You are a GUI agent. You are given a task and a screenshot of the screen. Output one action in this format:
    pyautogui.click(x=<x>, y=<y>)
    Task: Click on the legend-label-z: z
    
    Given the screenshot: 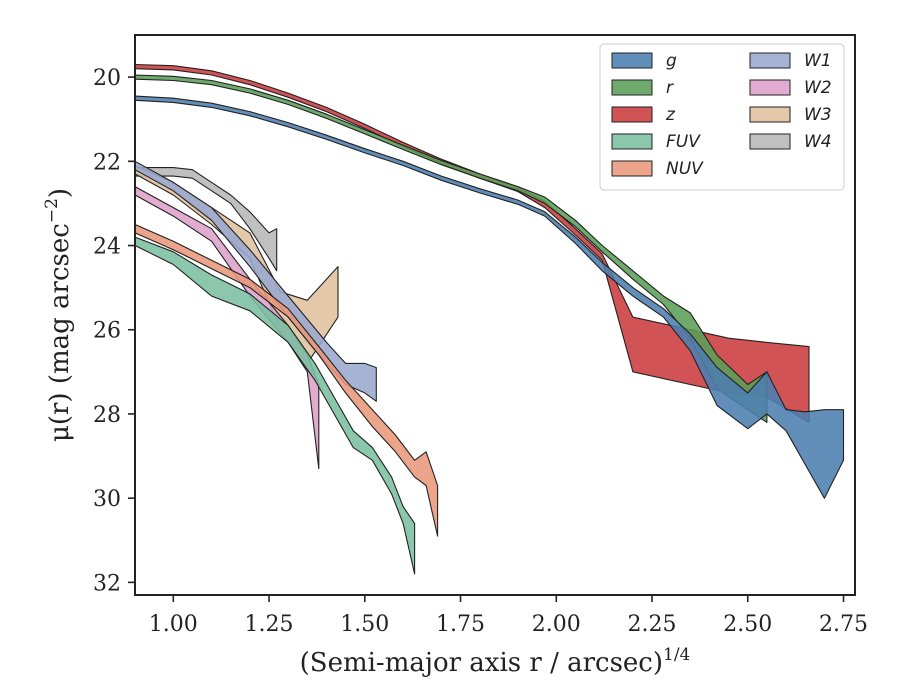 What is the action you would take?
    pyautogui.click(x=670, y=115)
    